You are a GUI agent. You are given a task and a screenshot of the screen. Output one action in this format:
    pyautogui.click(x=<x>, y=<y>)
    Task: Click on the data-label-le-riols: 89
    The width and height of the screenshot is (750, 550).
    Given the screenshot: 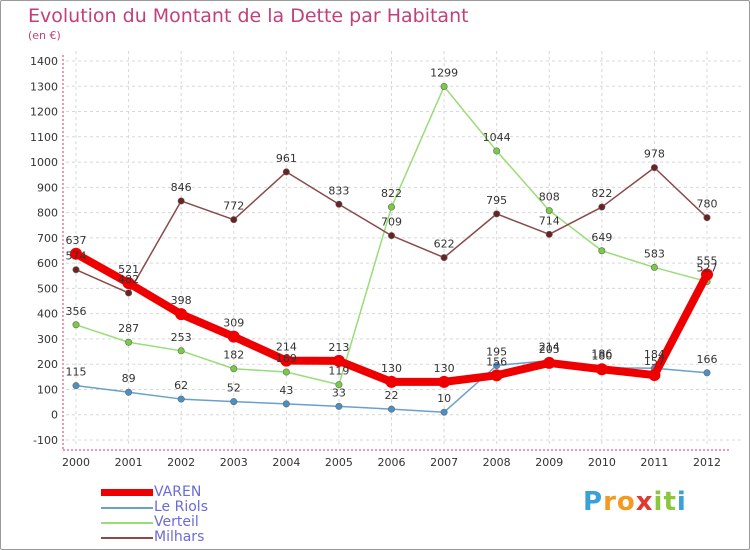 What is the action you would take?
    pyautogui.click(x=129, y=378)
    